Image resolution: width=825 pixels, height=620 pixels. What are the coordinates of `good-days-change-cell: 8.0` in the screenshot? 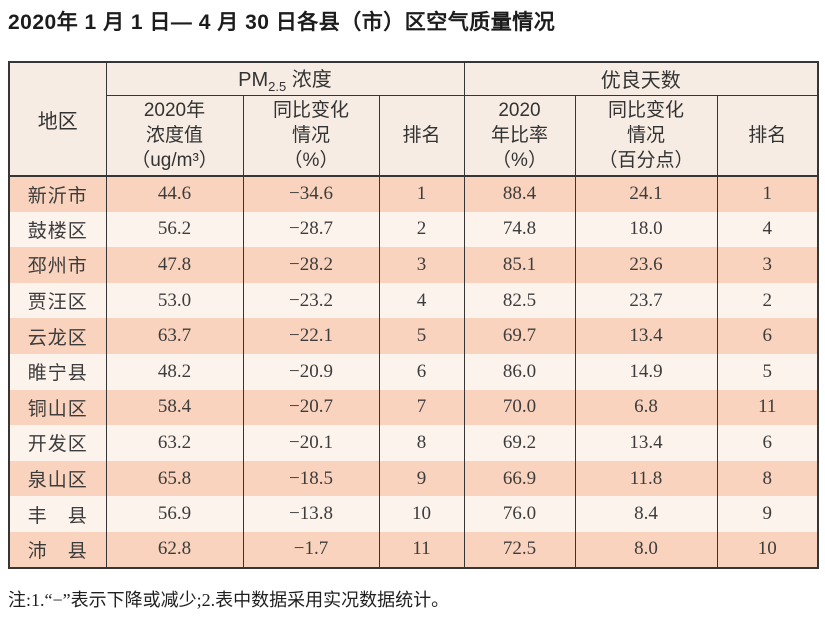 It's located at (646, 549).